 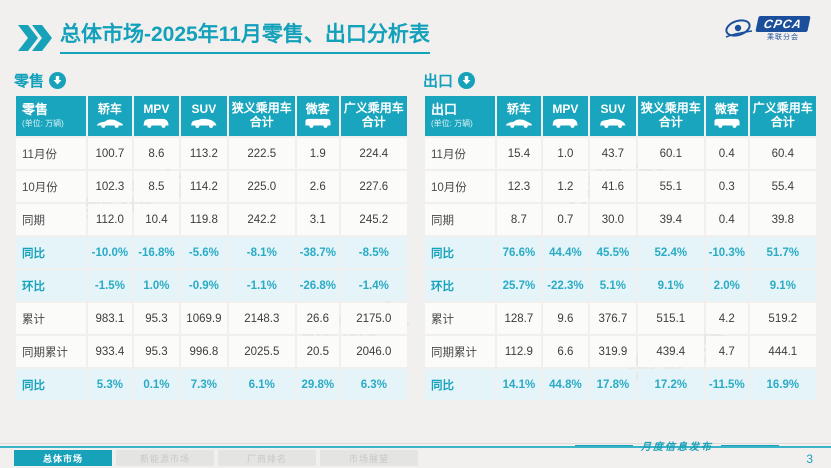 I want to click on table-row: 同期累计 112.9 6.6 319.9 439.4 4.7 444.1, so click(x=620, y=351).